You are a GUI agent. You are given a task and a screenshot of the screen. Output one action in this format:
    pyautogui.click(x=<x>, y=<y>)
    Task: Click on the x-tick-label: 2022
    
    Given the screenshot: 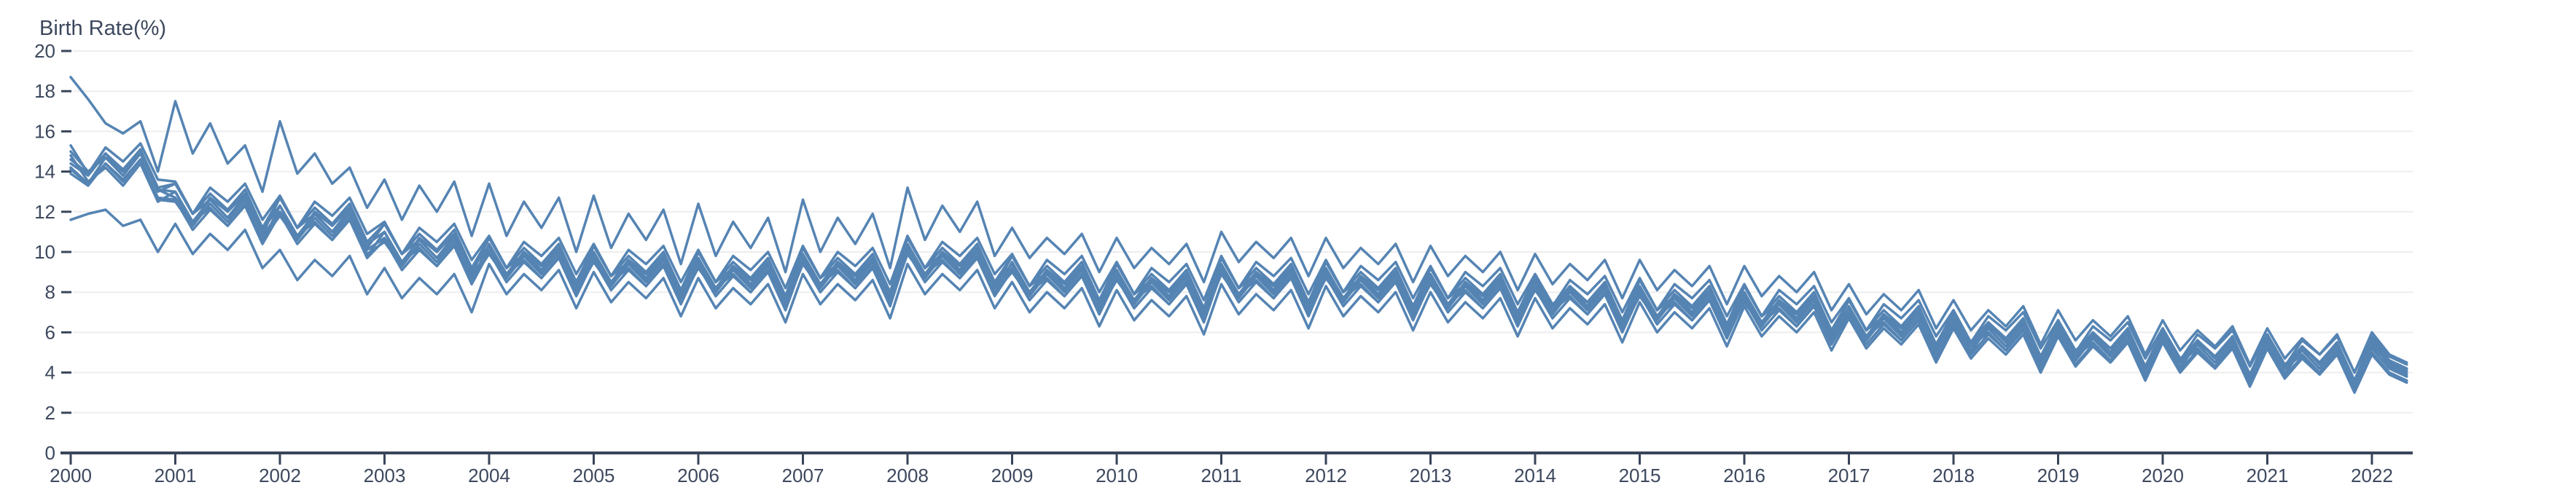 What is the action you would take?
    pyautogui.click(x=2372, y=475)
    